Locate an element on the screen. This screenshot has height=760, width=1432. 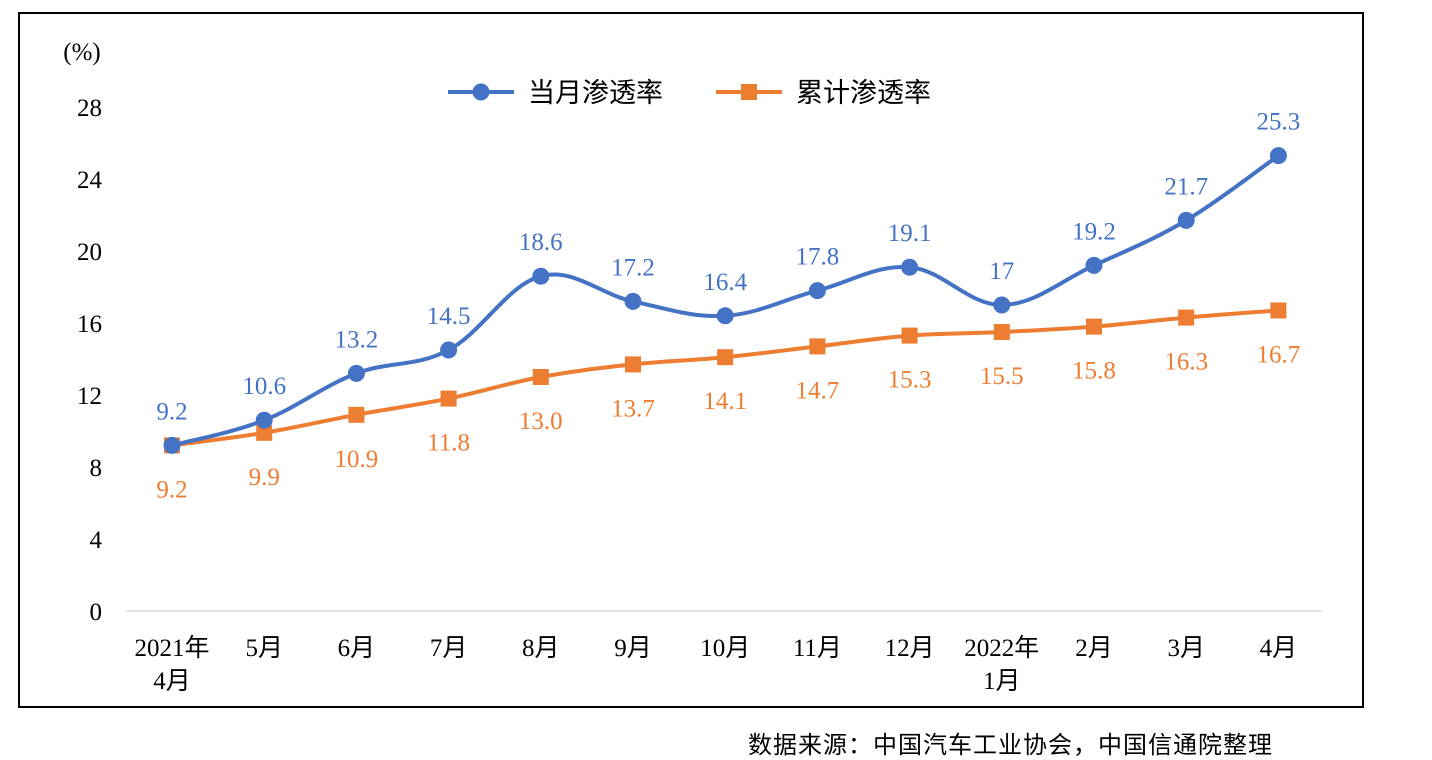
legend-label-2: 累计渗透率 is located at coordinates (863, 93).